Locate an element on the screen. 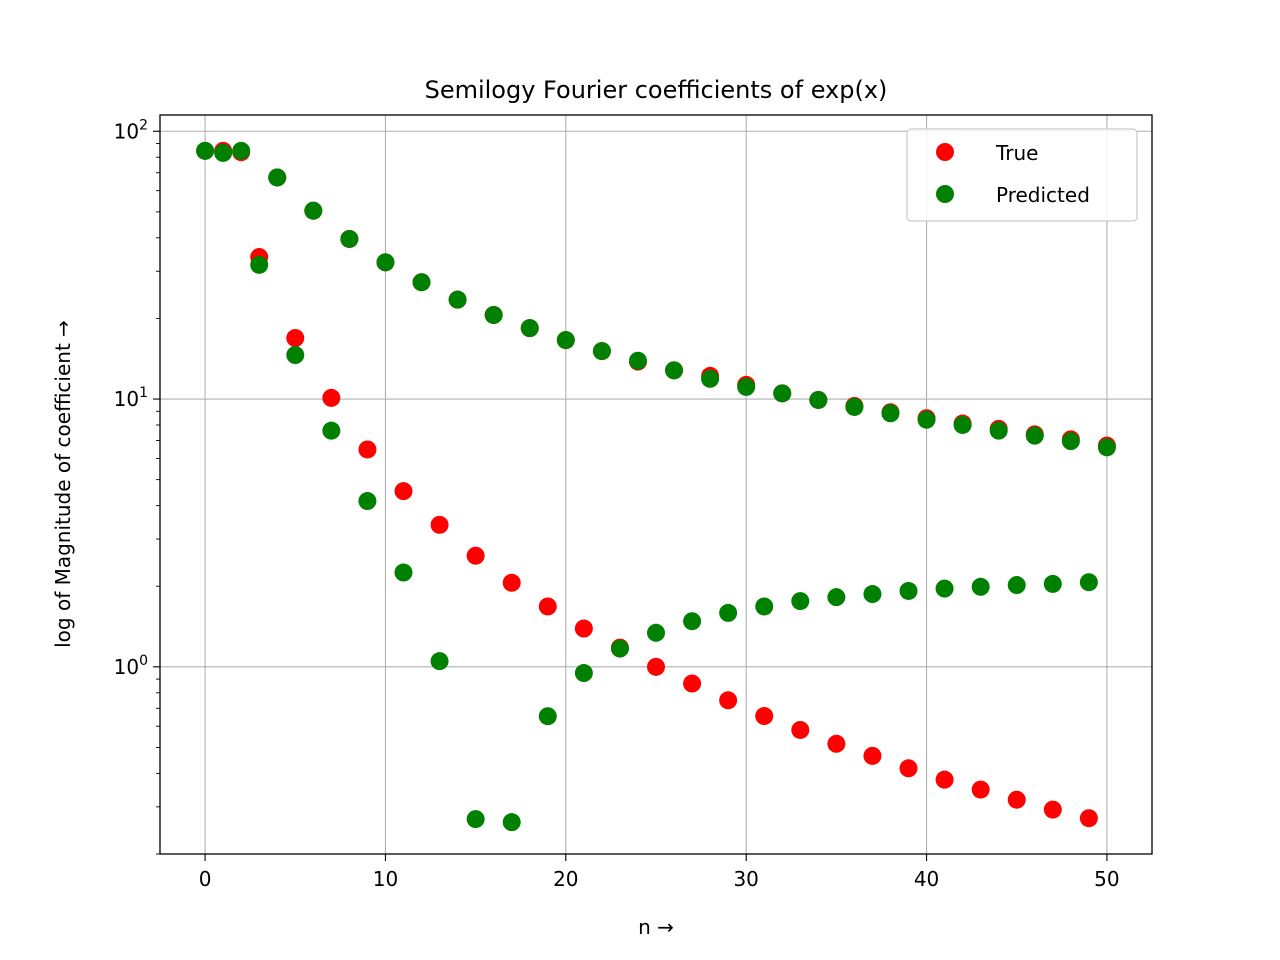 This screenshot has width=1280, height=960. x-tick-label: 50 is located at coordinates (1106, 879).